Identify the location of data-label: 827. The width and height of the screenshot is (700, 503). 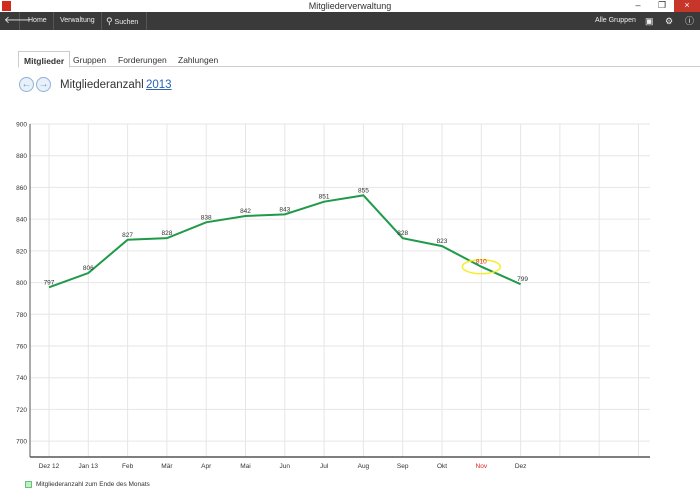
(127, 235).